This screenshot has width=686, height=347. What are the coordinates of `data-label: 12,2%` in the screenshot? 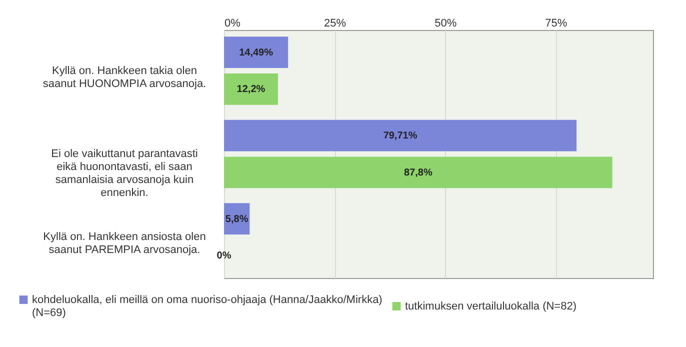 It's located at (251, 90).